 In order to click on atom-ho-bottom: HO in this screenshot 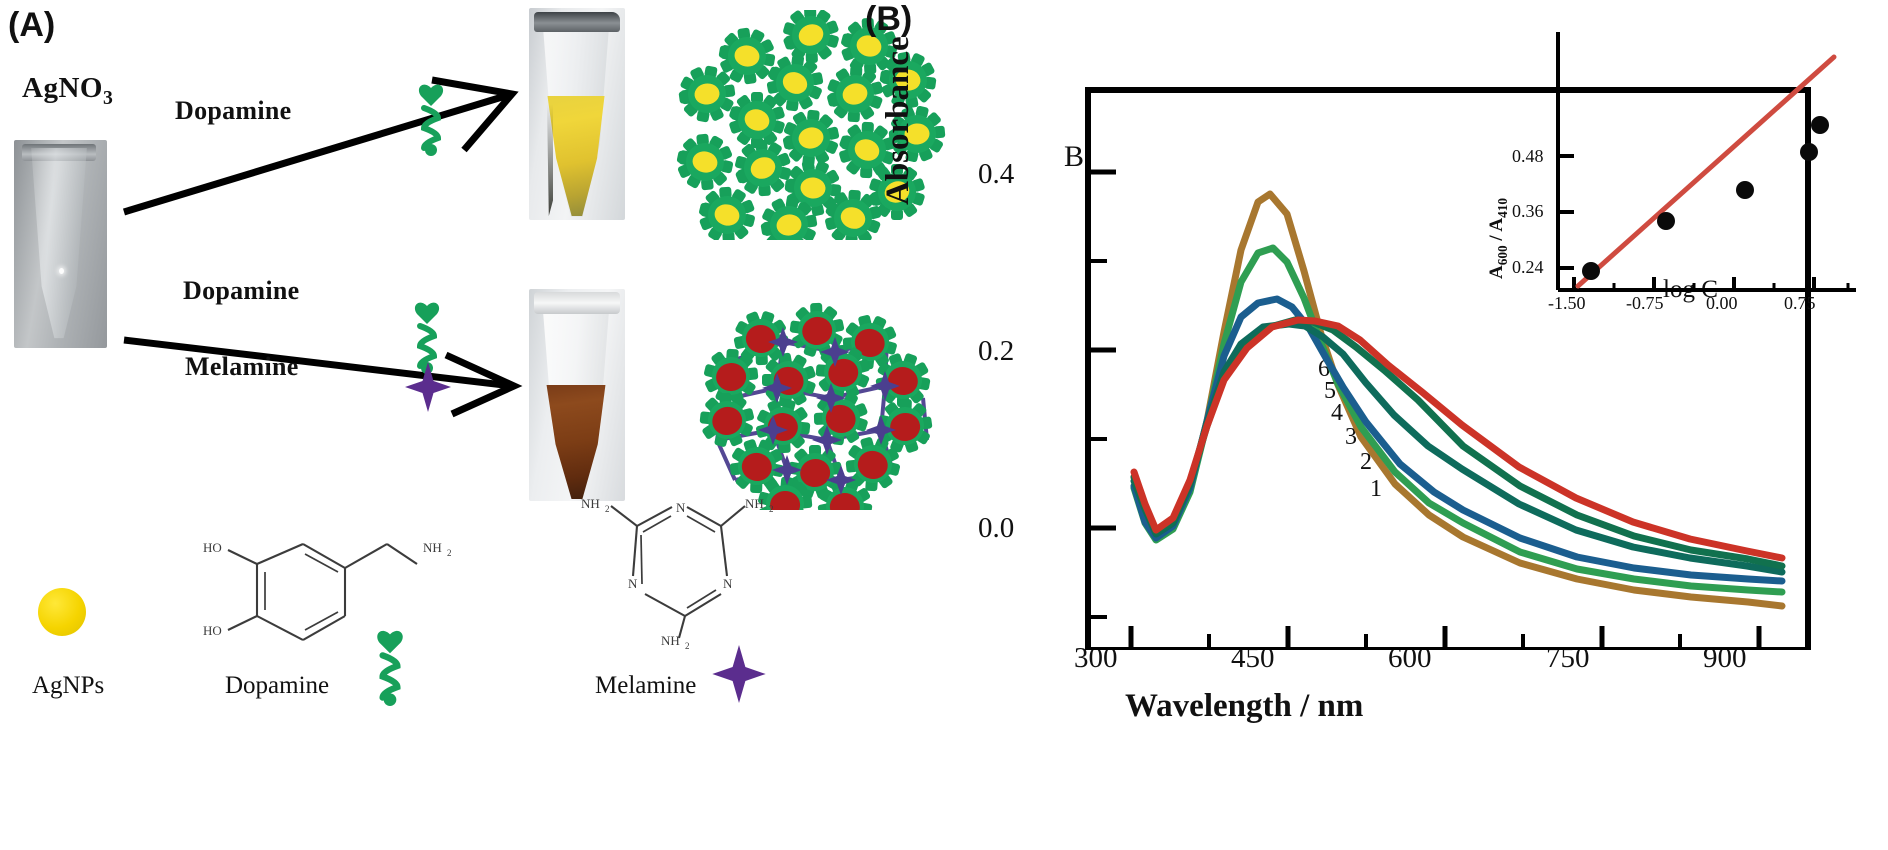, I will do `click(212, 630)`.